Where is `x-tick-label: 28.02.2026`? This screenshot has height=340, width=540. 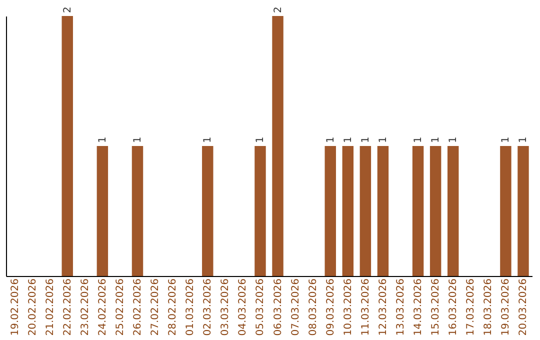 x-tick-label: 28.02.2026 is located at coordinates (173, 307).